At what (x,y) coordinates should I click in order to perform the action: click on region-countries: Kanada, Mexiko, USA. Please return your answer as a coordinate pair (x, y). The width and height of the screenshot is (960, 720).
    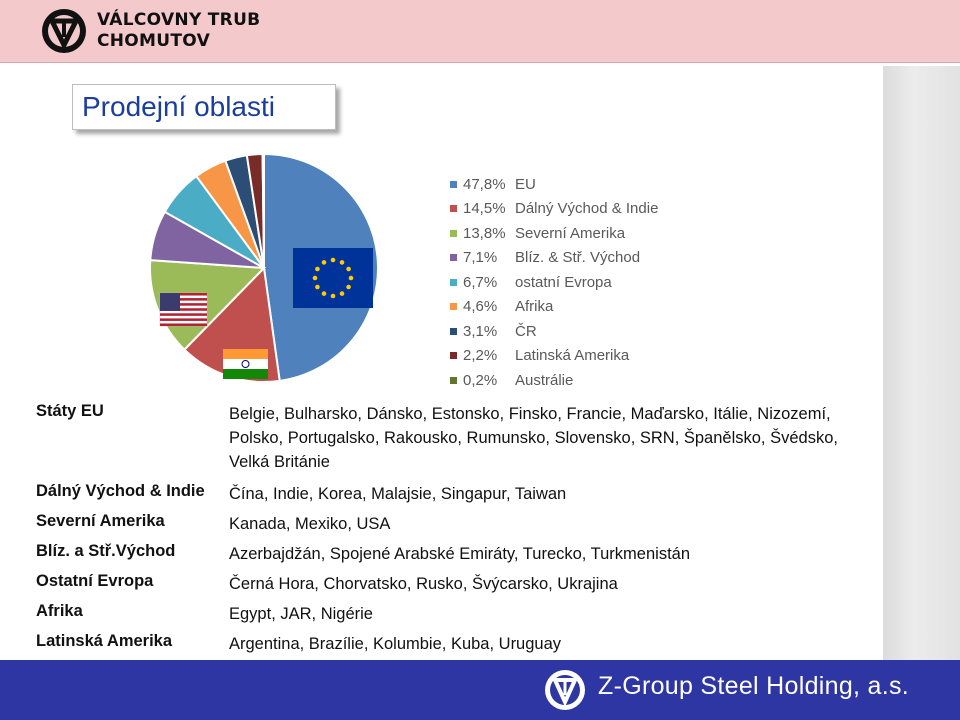
    Looking at the image, I should click on (310, 524).